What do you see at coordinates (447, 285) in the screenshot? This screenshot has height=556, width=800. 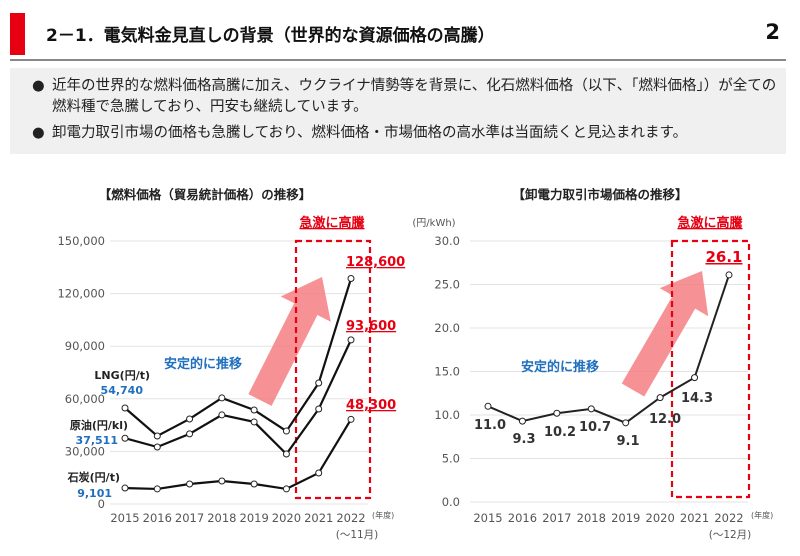 I see `y-tick-label: 25.0` at bounding box center [447, 285].